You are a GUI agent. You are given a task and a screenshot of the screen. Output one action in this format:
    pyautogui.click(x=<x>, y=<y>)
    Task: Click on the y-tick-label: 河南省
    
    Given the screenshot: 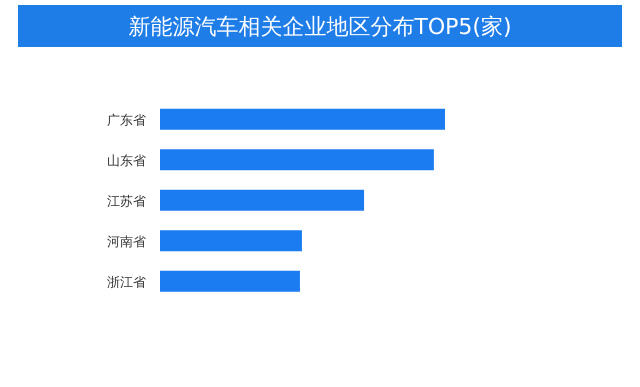 What is the action you would take?
    pyautogui.click(x=126, y=242)
    